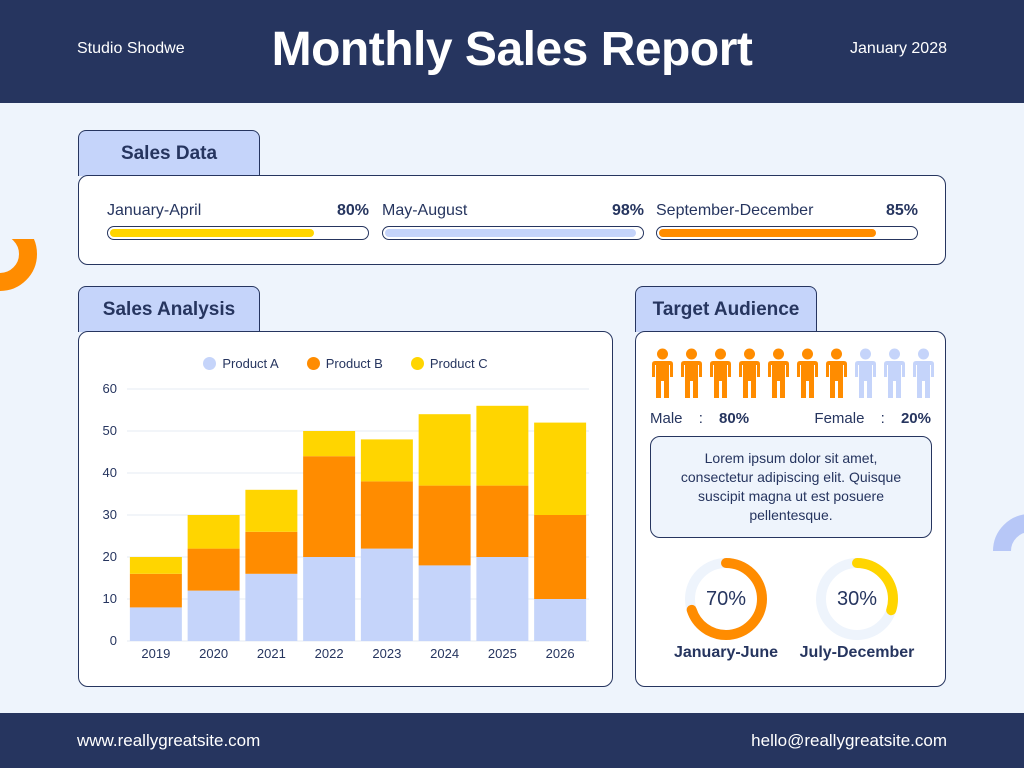 Image resolution: width=1024 pixels, height=768 pixels. I want to click on y-tick-label: 10, so click(110, 598).